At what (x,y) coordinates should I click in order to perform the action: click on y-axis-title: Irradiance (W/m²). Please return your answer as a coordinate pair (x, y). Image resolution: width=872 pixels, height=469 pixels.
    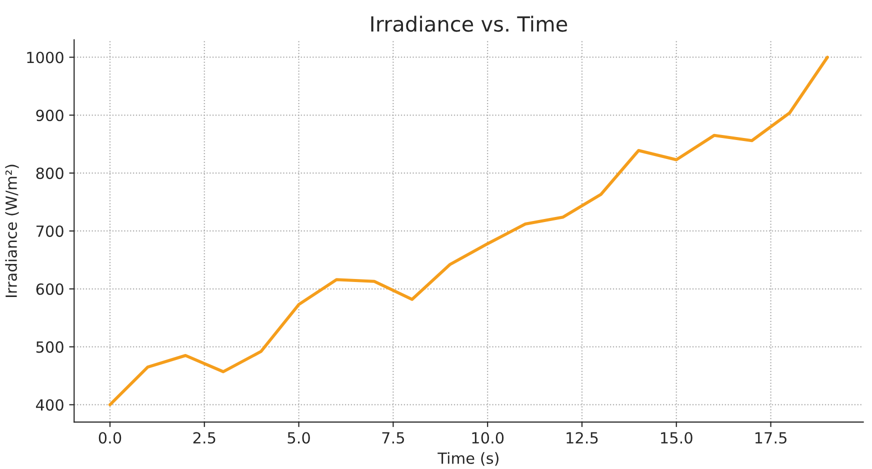
    Looking at the image, I should click on (12, 230).